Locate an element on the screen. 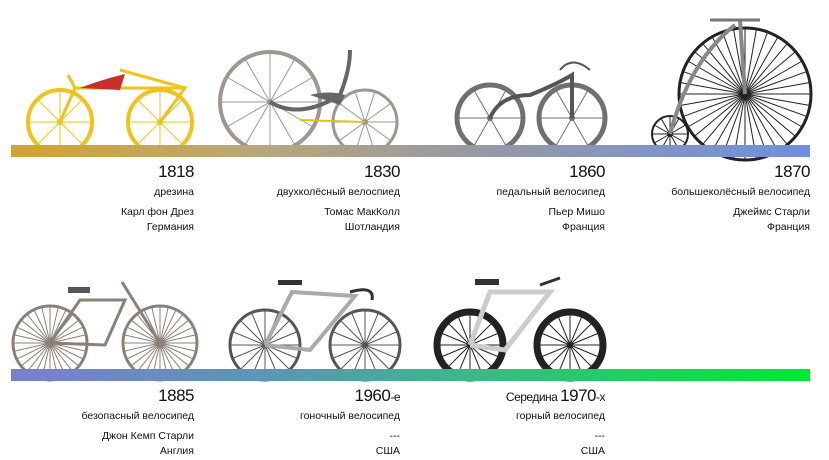  entry-bicycle-type: двухколёсный велоспиед is located at coordinates (338, 192).